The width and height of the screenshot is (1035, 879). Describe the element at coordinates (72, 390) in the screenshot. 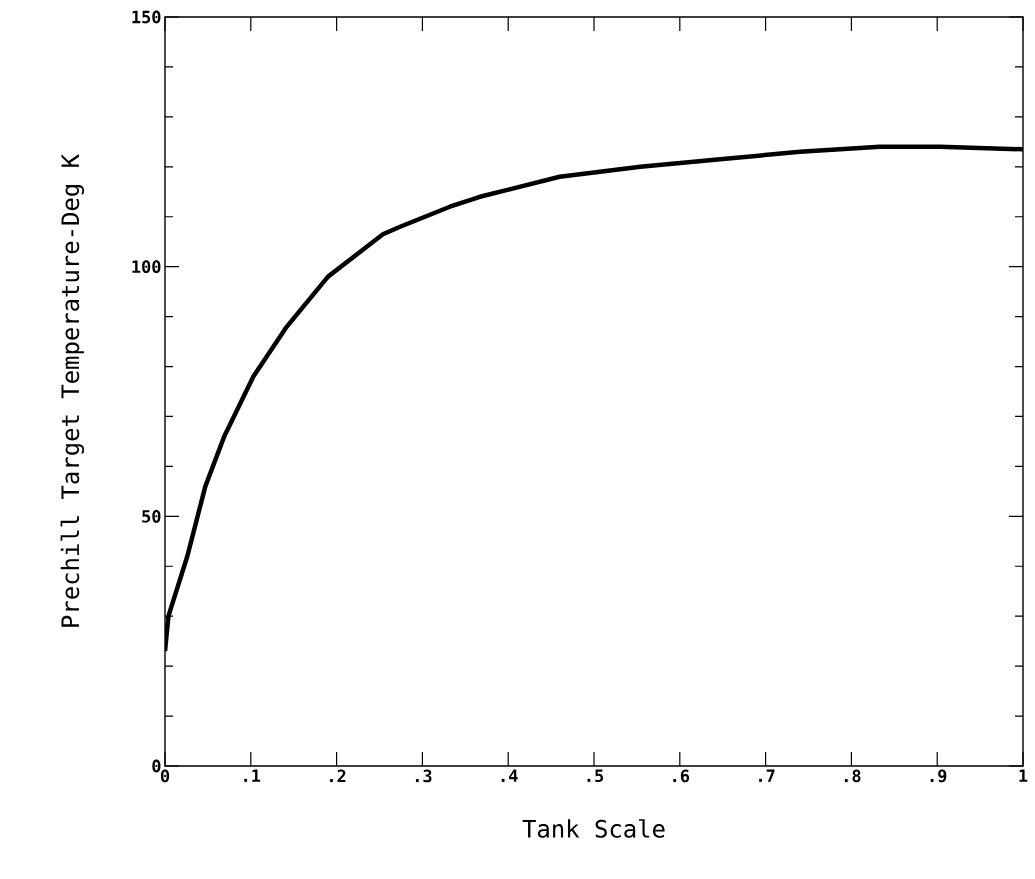

I see `y-axis-title: Prechill Target Temperature-Deg K` at that location.